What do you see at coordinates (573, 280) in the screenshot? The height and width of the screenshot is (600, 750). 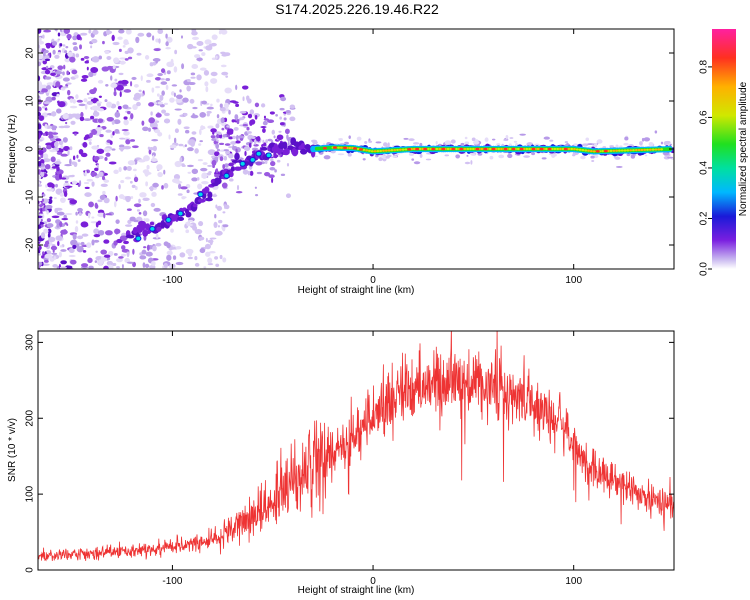 I see `spectrogram-xtick-label: 100` at bounding box center [573, 280].